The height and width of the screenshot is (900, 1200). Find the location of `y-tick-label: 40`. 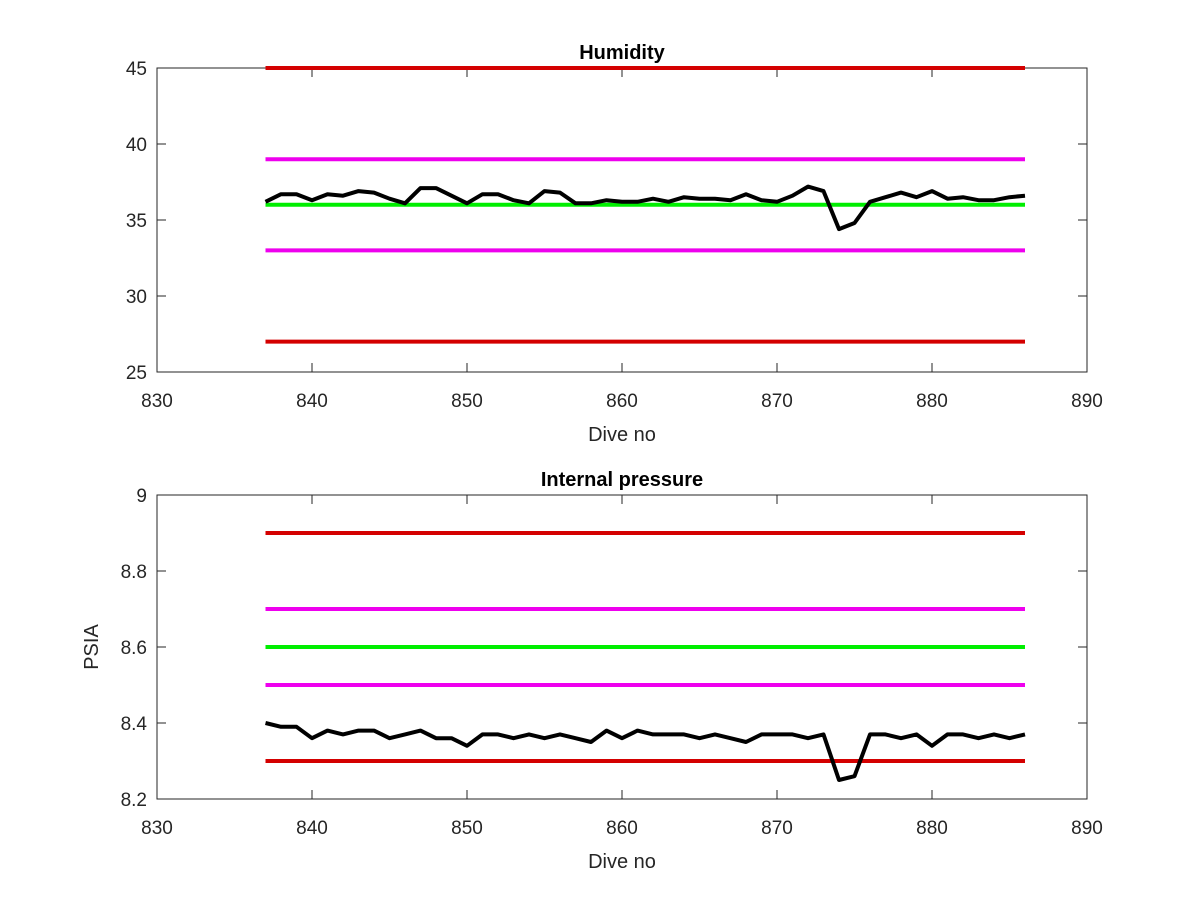

y-tick-label: 40 is located at coordinates (136, 145).